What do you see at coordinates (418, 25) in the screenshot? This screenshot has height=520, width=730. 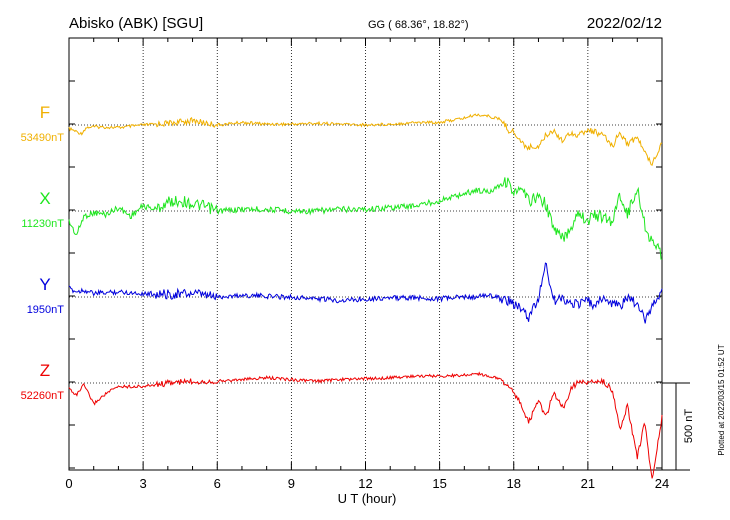 I see `coordinates: GG ( 68.36°, 18.82°)` at bounding box center [418, 25].